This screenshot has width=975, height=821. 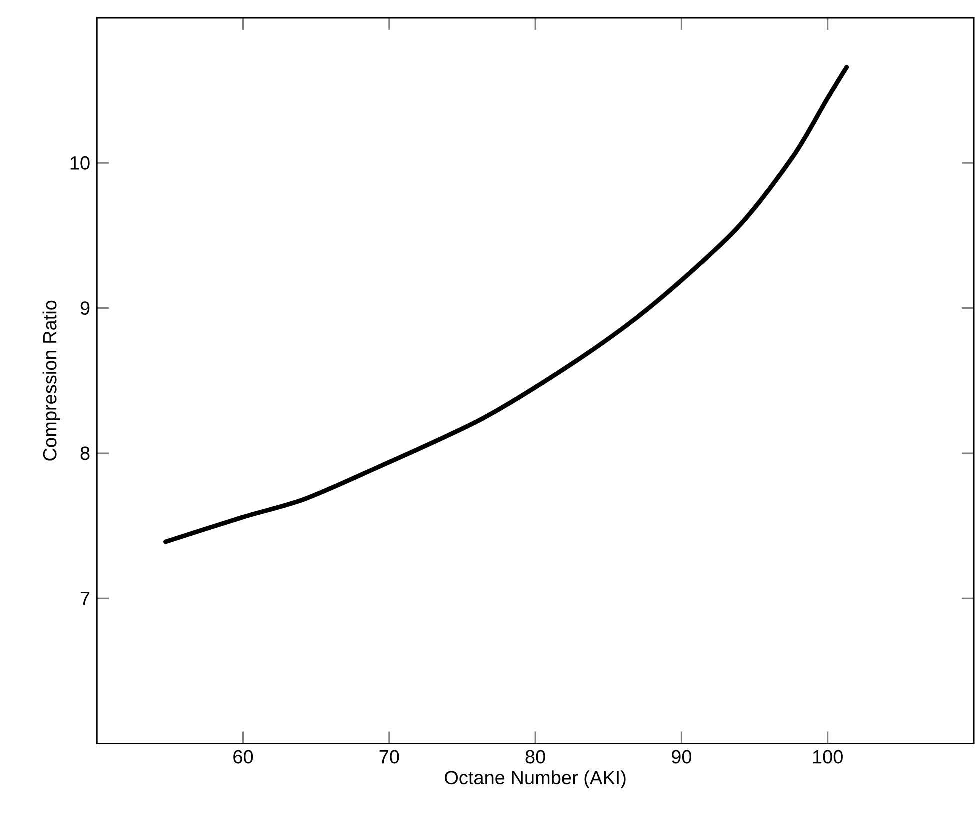 What do you see at coordinates (828, 757) in the screenshot?
I see `x-tick-label: 100` at bounding box center [828, 757].